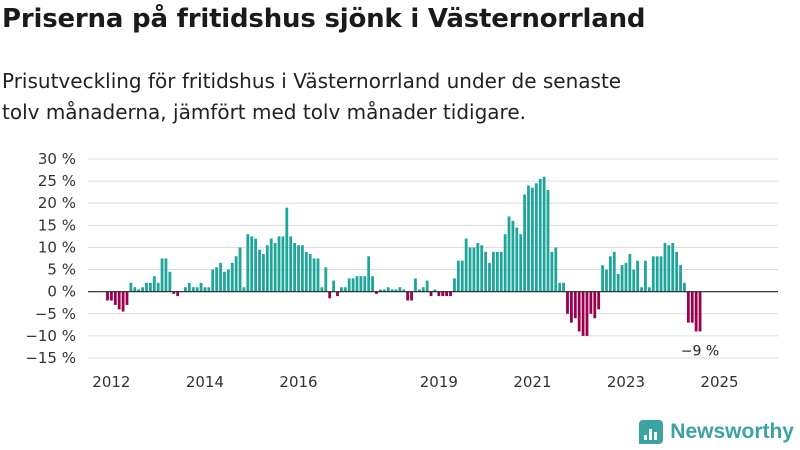 Image resolution: width=800 pixels, height=450 pixels. What do you see at coordinates (50, 336) in the screenshot?
I see `y-tick-label: −10 %` at bounding box center [50, 336].